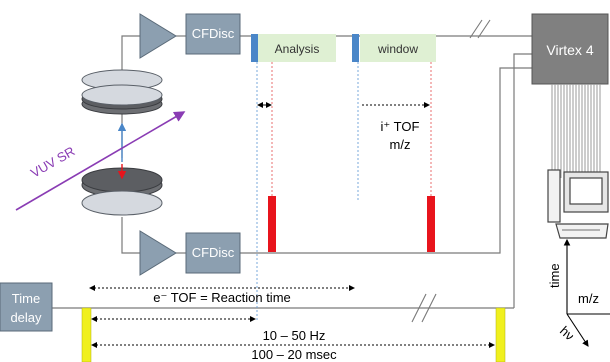 The width and height of the screenshot is (610, 362). What do you see at coordinates (554, 275) in the screenshot?
I see `axis-time-label: time` at bounding box center [554, 275].